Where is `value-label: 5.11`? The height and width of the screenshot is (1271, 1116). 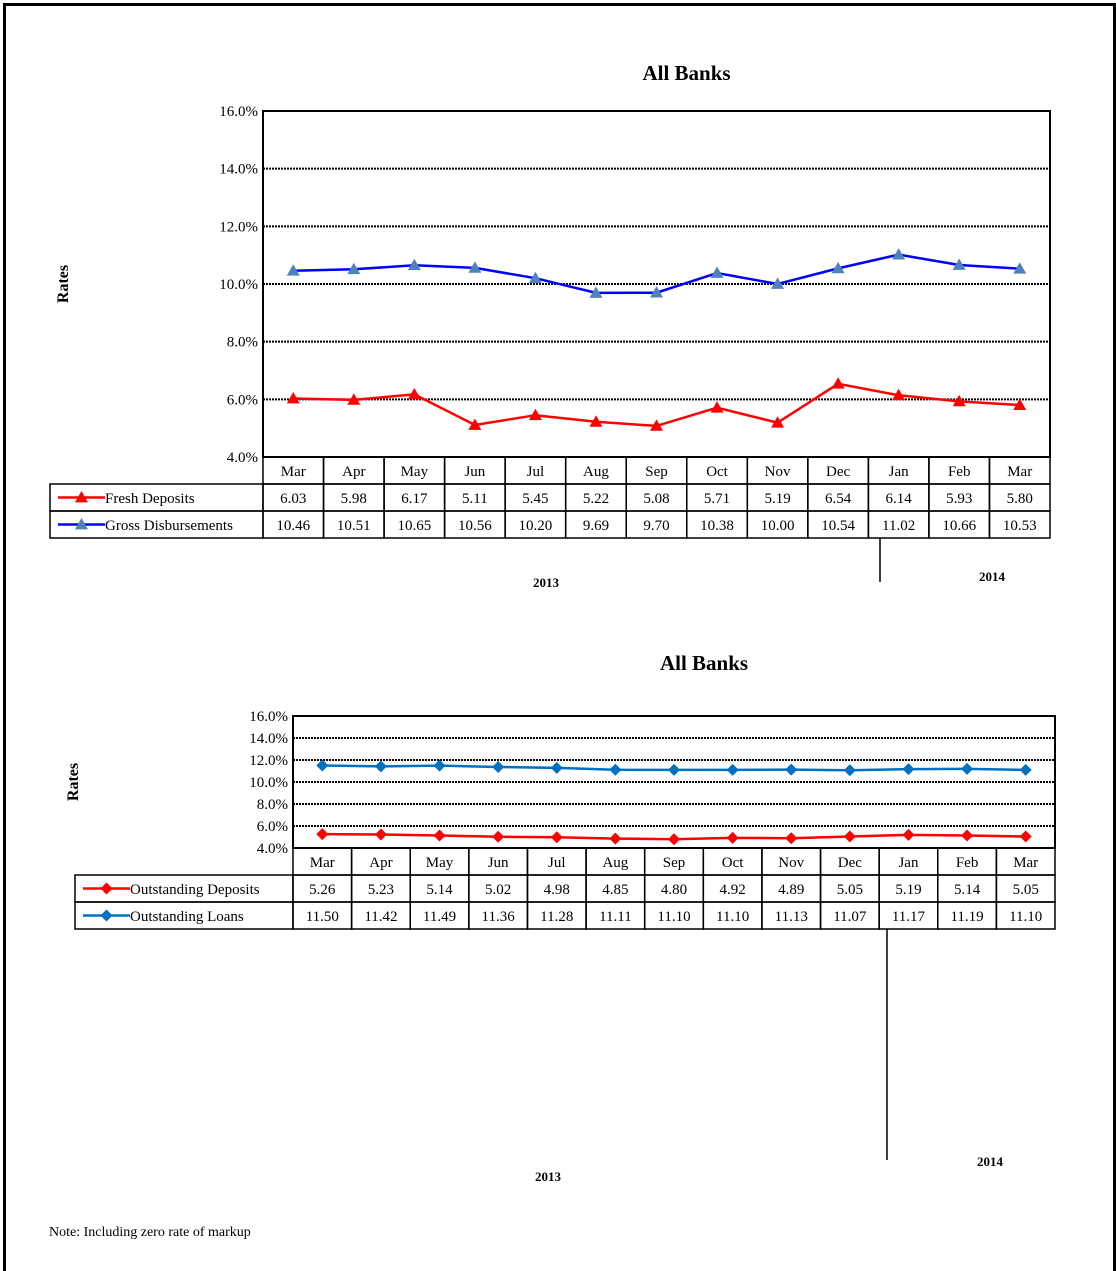
value-label: 5.11 is located at coordinates (475, 499).